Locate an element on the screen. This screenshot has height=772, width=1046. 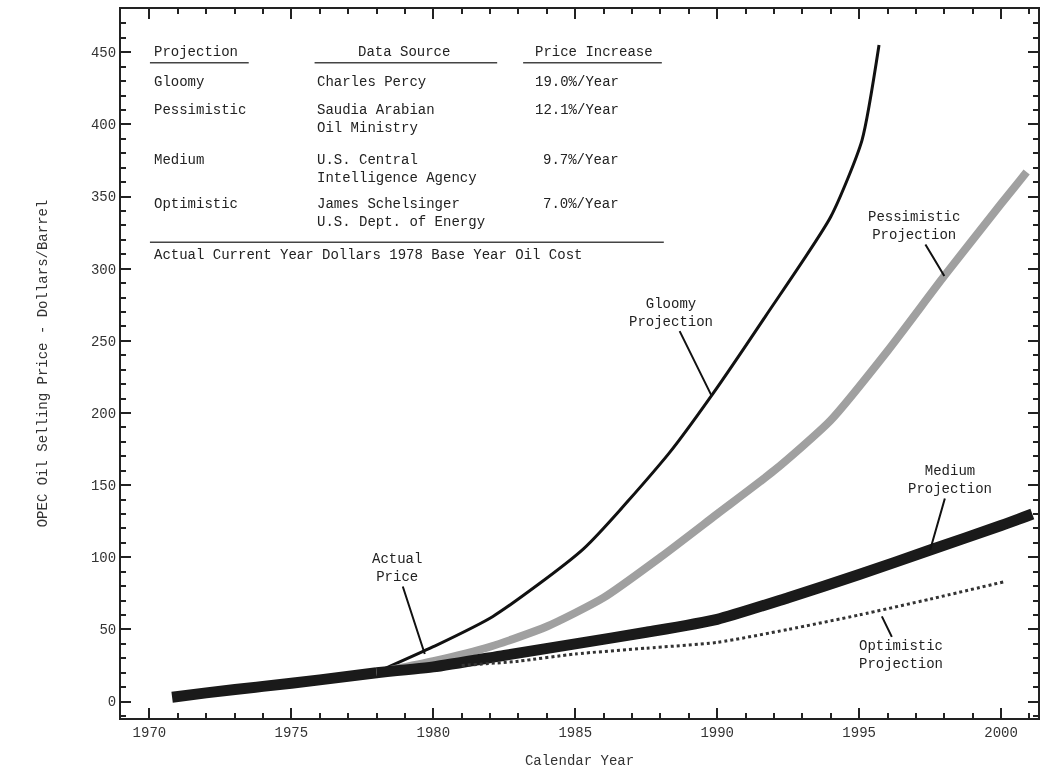
x-tick-label: 1980 is located at coordinates (433, 732).